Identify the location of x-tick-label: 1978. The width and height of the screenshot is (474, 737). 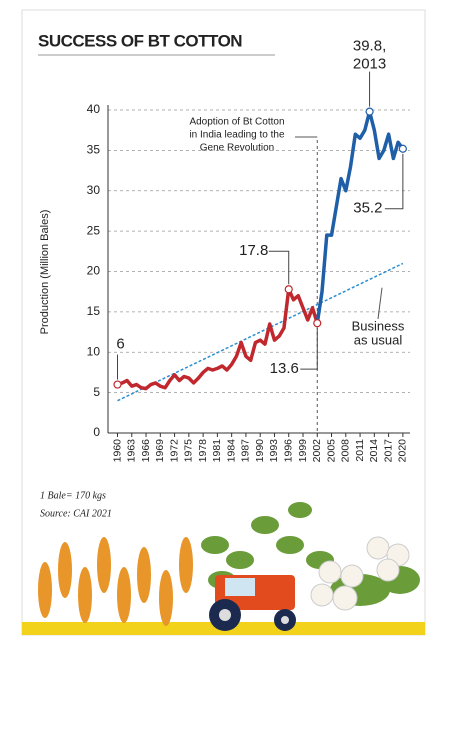
(203, 451).